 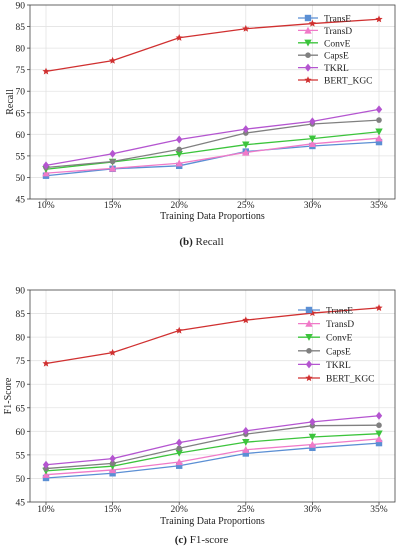 What do you see at coordinates (340, 325) in the screenshot?
I see `f1-legend-label: TransD` at bounding box center [340, 325].